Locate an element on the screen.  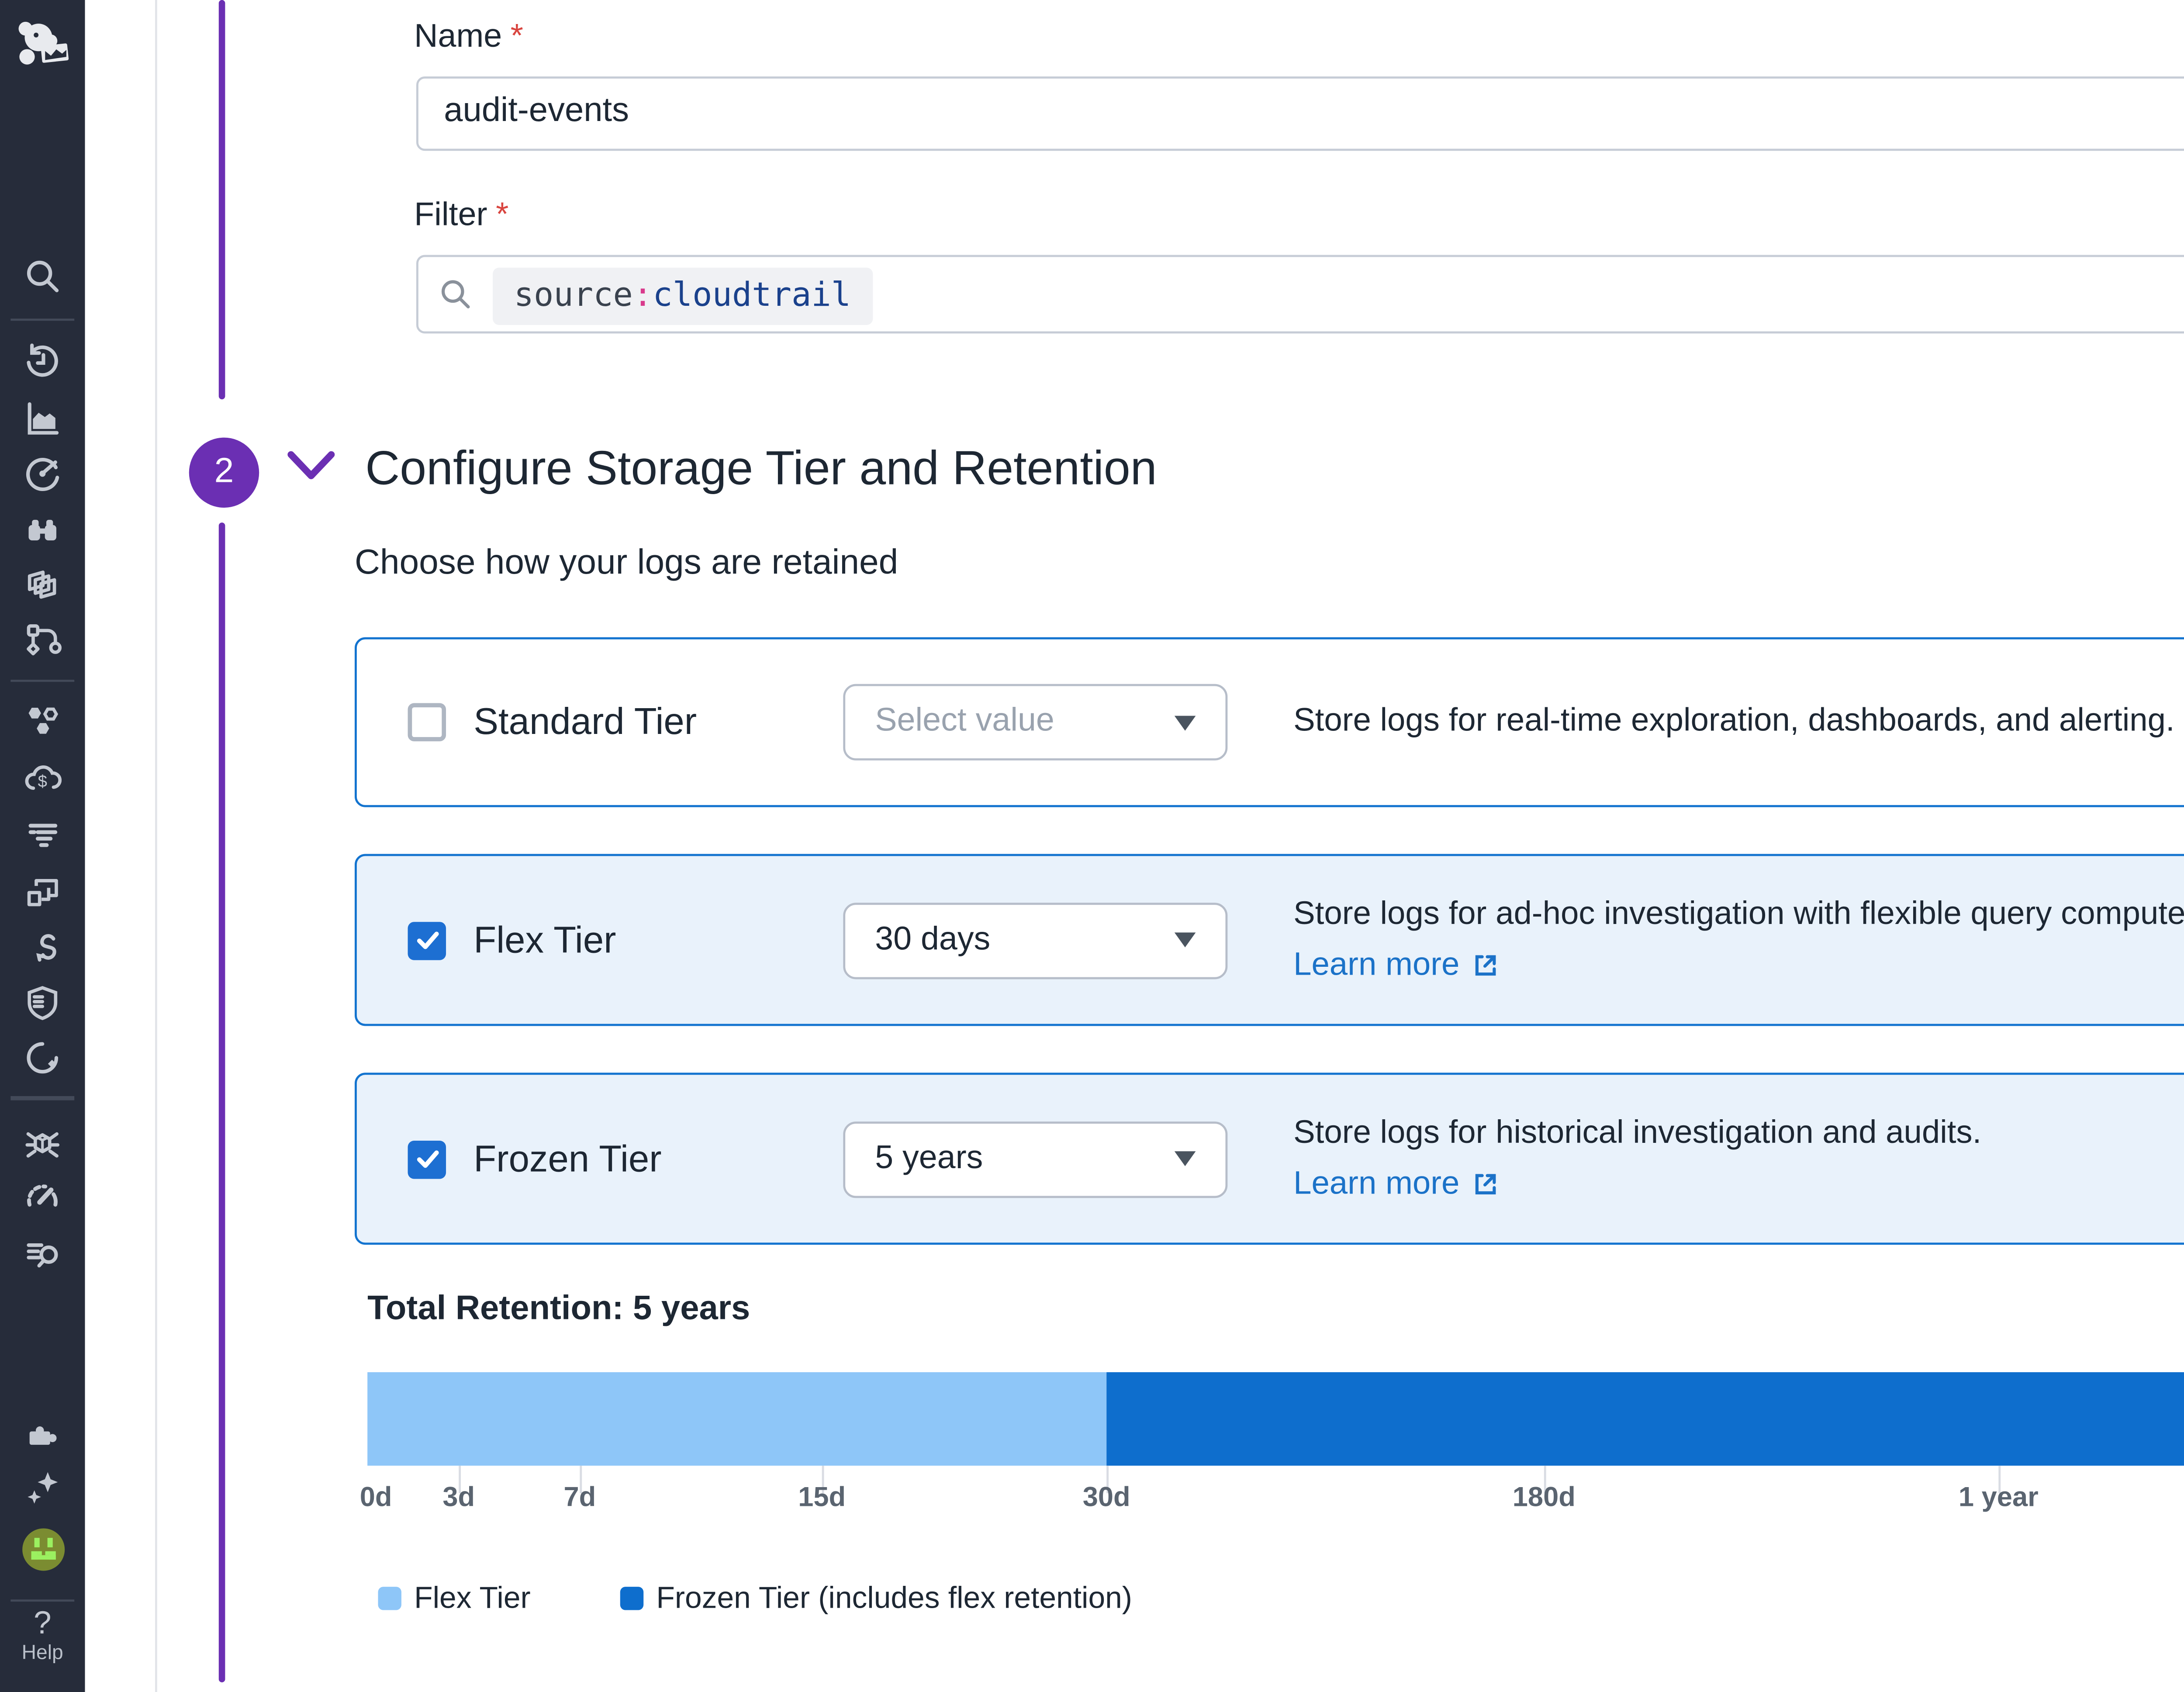
section-subtitle: Choose how your logs are retained is located at coordinates (626, 562).